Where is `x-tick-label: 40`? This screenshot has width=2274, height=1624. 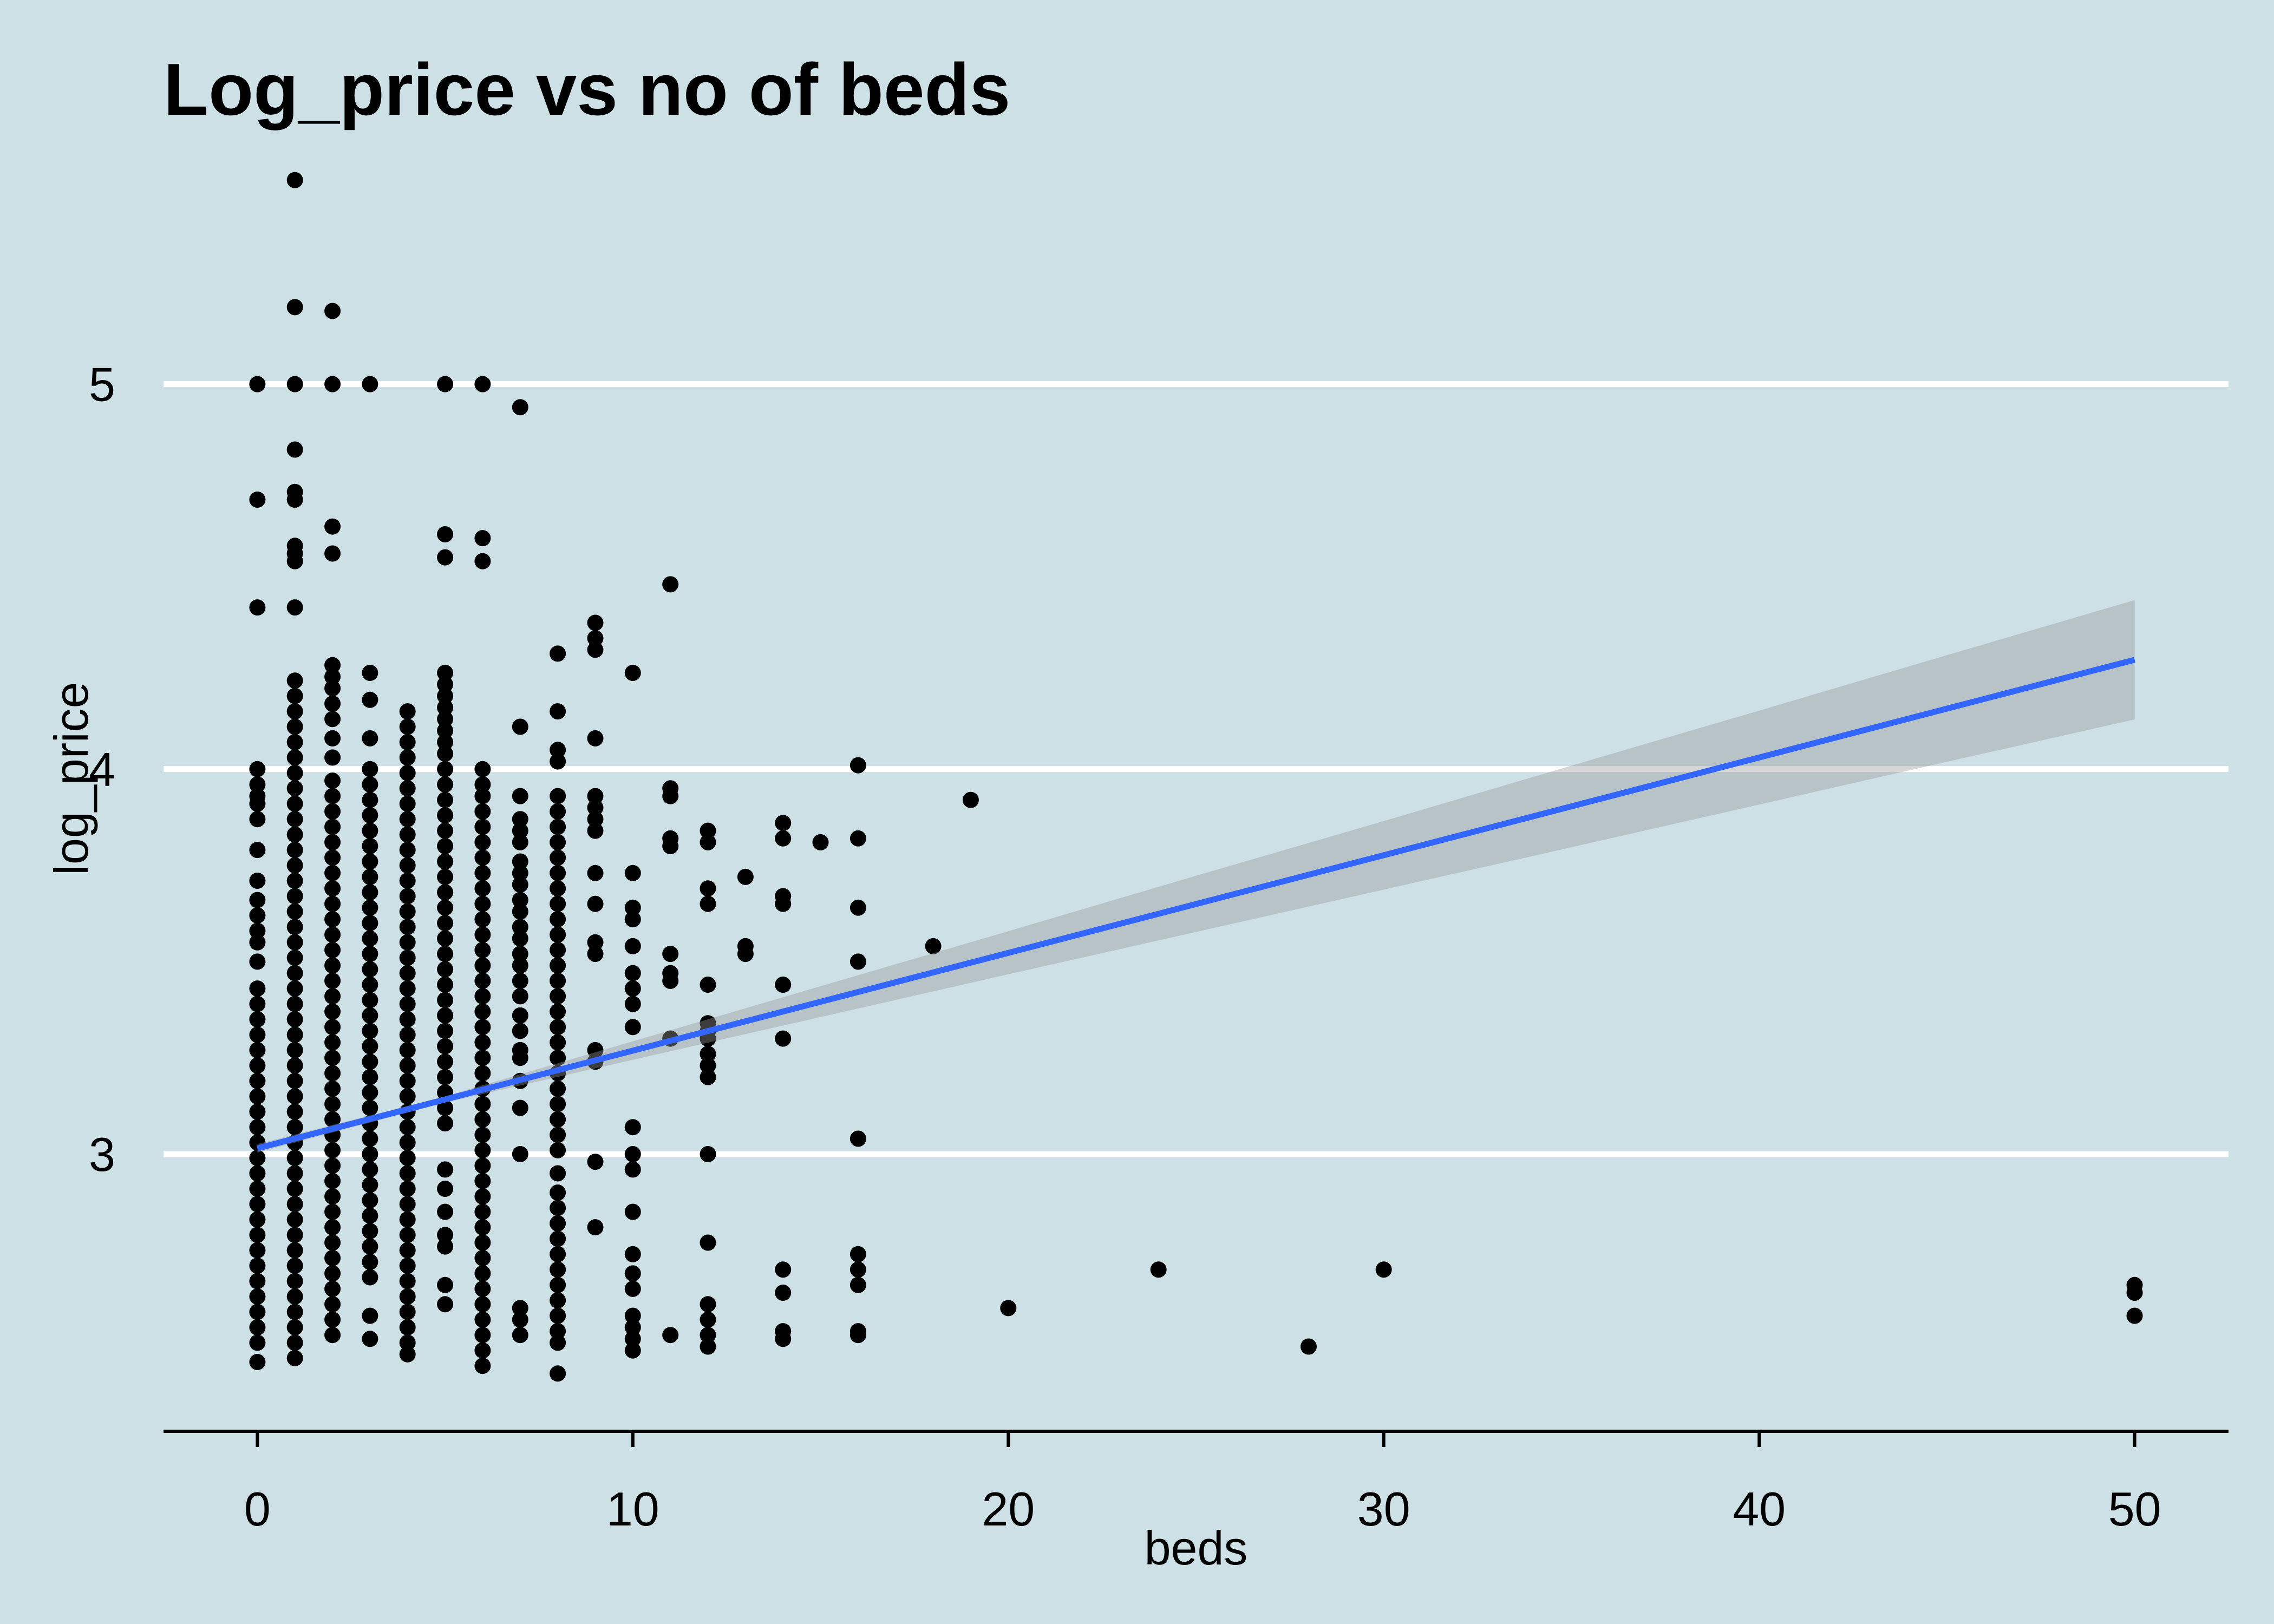 x-tick-label: 40 is located at coordinates (1759, 1509).